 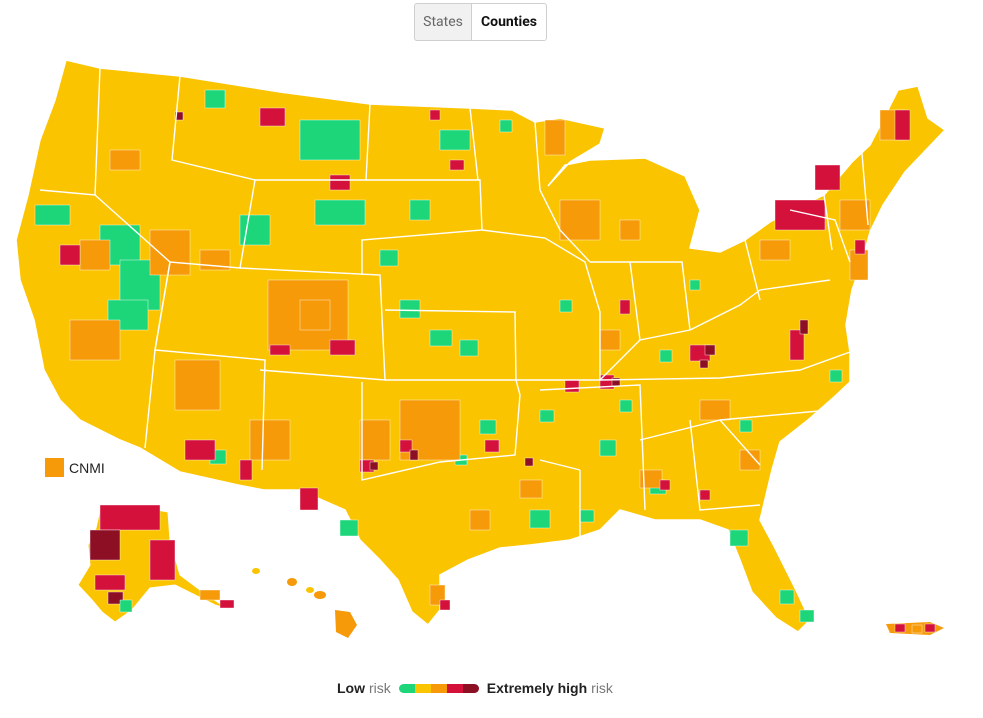 What do you see at coordinates (54, 467) in the screenshot?
I see `cnmi-swatch` at bounding box center [54, 467].